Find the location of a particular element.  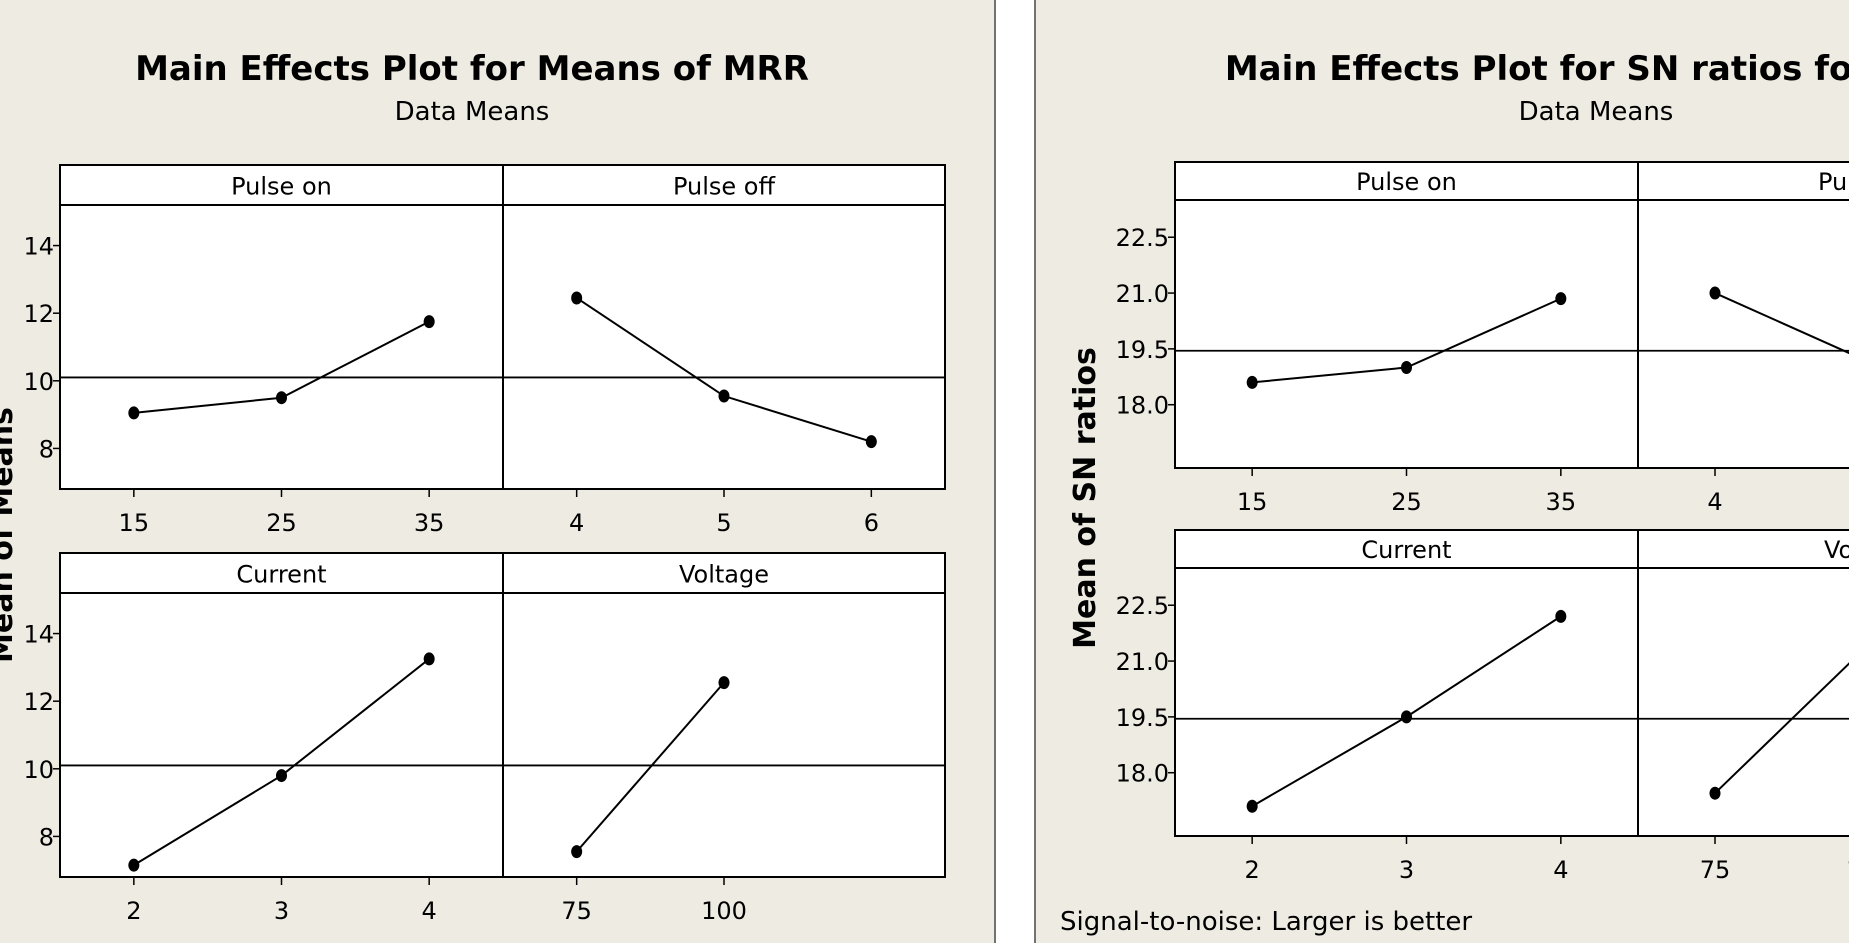

c2-pulse-off-panel-bg is located at coordinates (1743, 315).